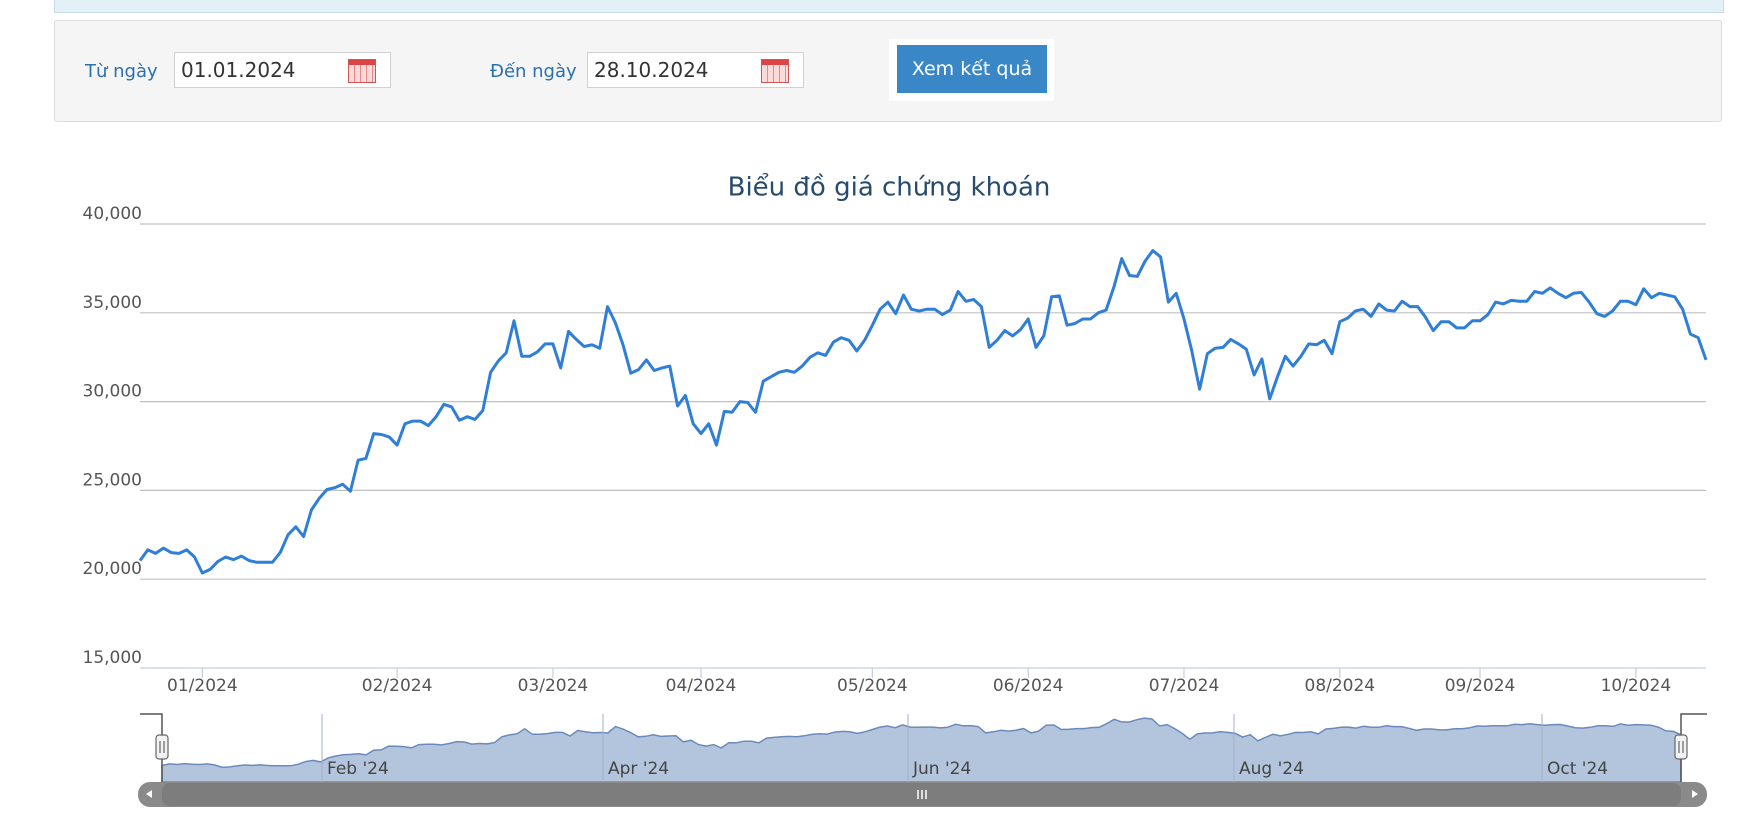  I want to click on from-label: Từ ngày, so click(121, 71).